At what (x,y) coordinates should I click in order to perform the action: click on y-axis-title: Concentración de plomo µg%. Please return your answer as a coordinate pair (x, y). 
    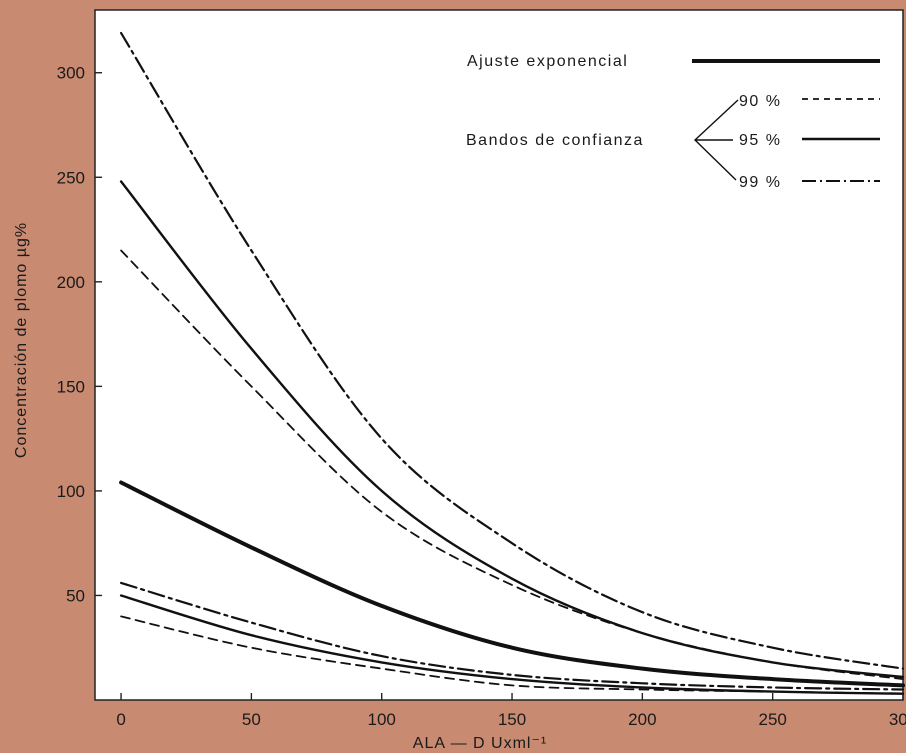
    Looking at the image, I should click on (21, 340).